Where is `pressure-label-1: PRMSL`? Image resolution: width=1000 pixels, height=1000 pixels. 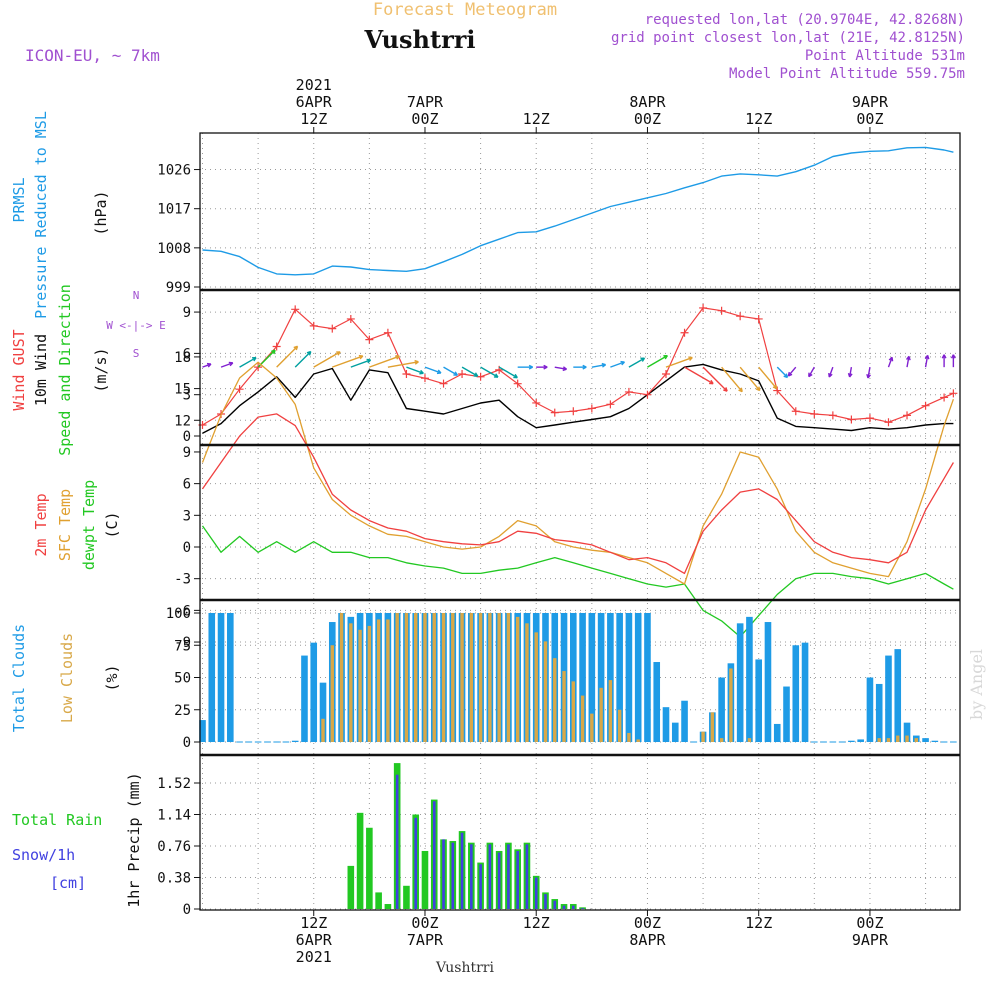
pressure-label-1: PRMSL is located at coordinates (19, 199).